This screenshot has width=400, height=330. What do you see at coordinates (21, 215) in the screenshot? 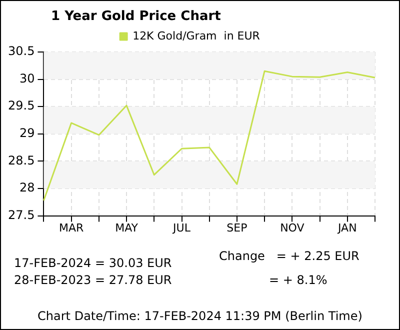
I see `y-tick-label: 27.5` at bounding box center [21, 215].